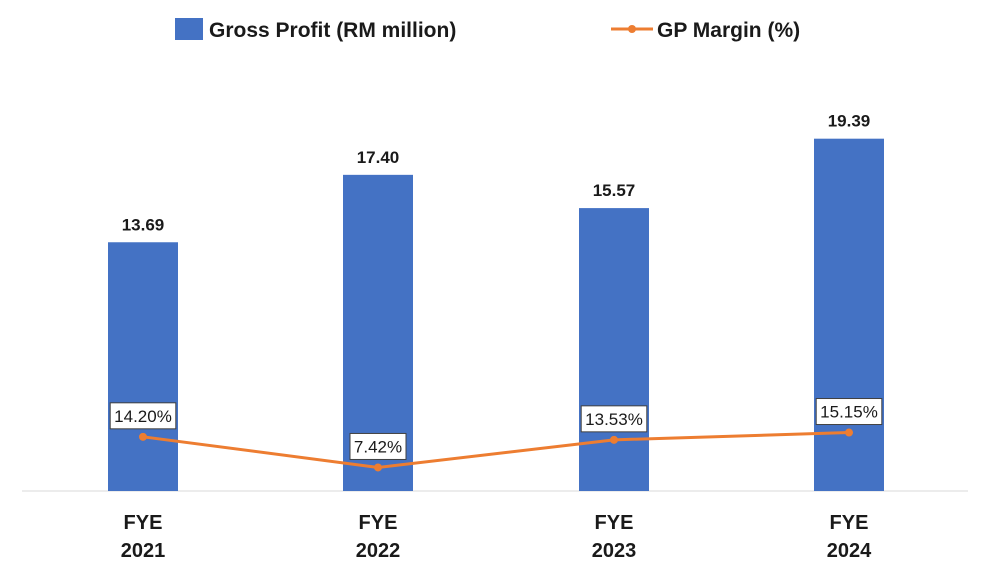  Describe the element at coordinates (143, 224) in the screenshot. I see `bar-value-label-0: 13.69` at that location.